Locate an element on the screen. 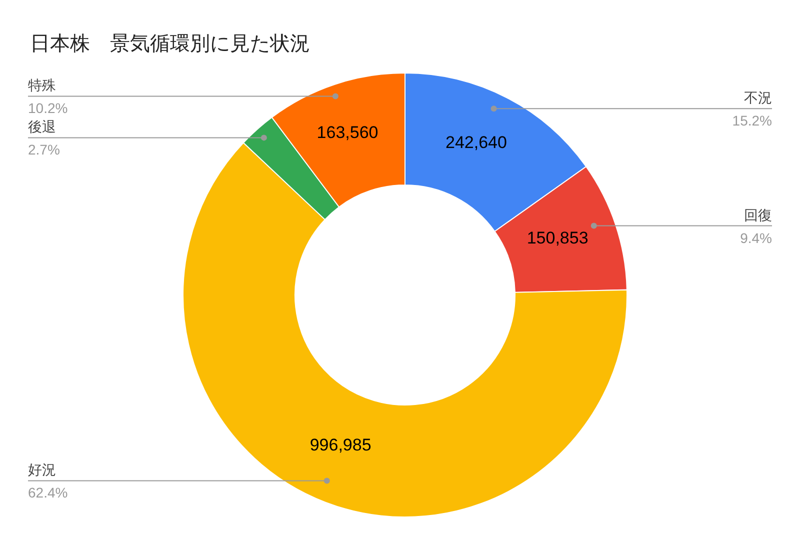 This screenshot has height=540, width=800. data-label: 996,985 is located at coordinates (341, 444).